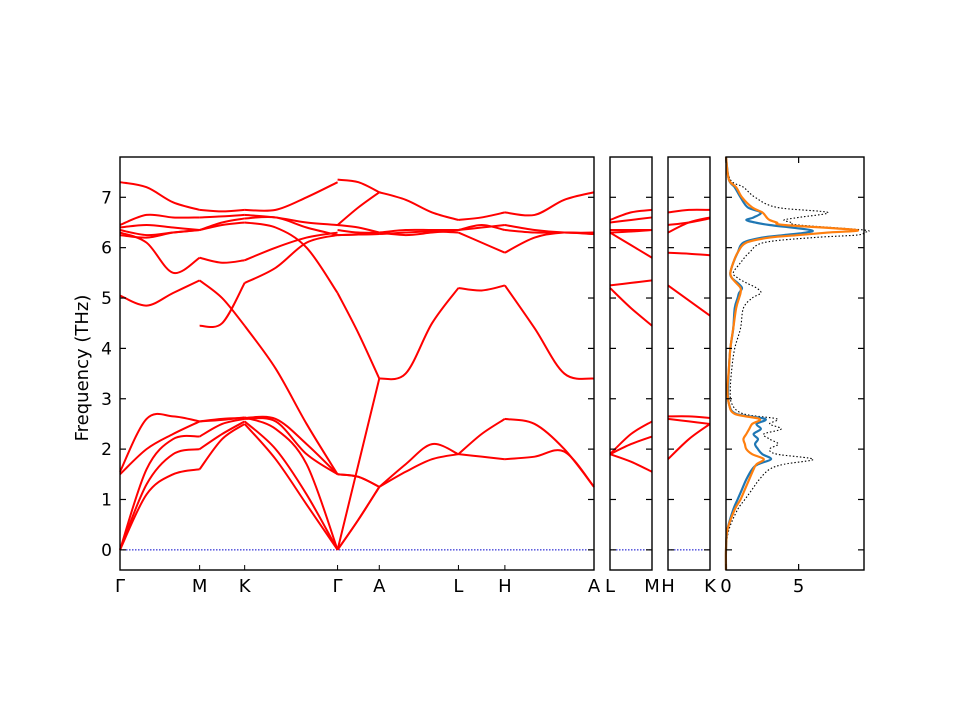 Image resolution: width=960 pixels, height=720 pixels. I want to click on y-tick-label: 5, so click(106, 299).